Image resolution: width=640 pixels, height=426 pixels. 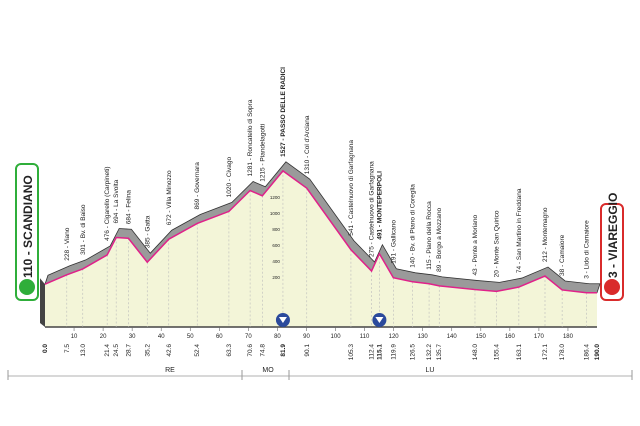 I want to click on x-tick-label: 180, so click(x=568, y=337).